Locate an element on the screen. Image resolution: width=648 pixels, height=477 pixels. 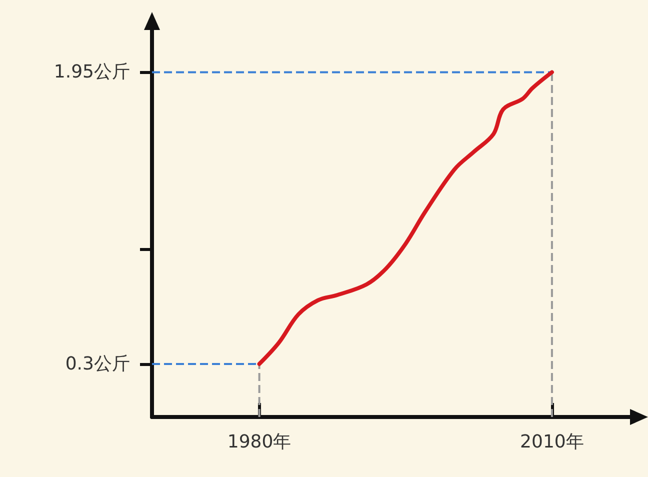
y-tick-label: 1.95公斤 is located at coordinates (92, 72).